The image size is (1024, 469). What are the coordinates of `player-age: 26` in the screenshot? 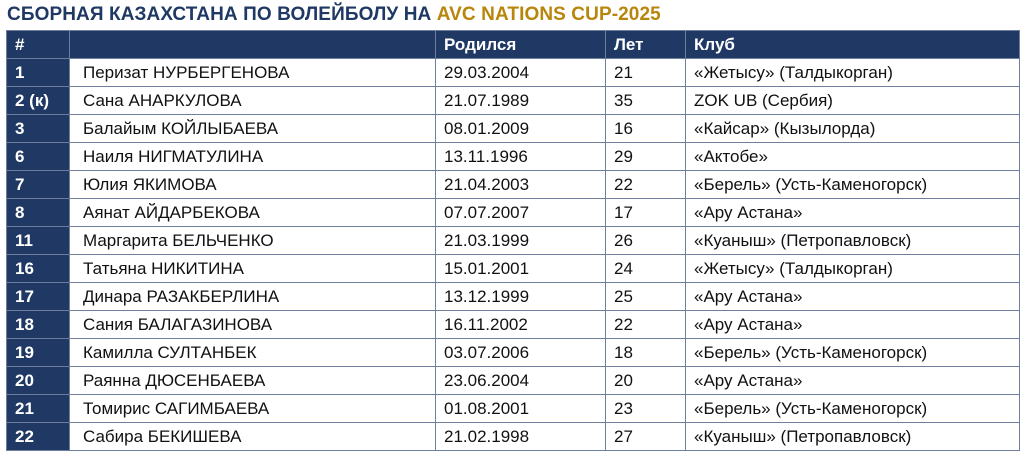 It's located at (645, 240).